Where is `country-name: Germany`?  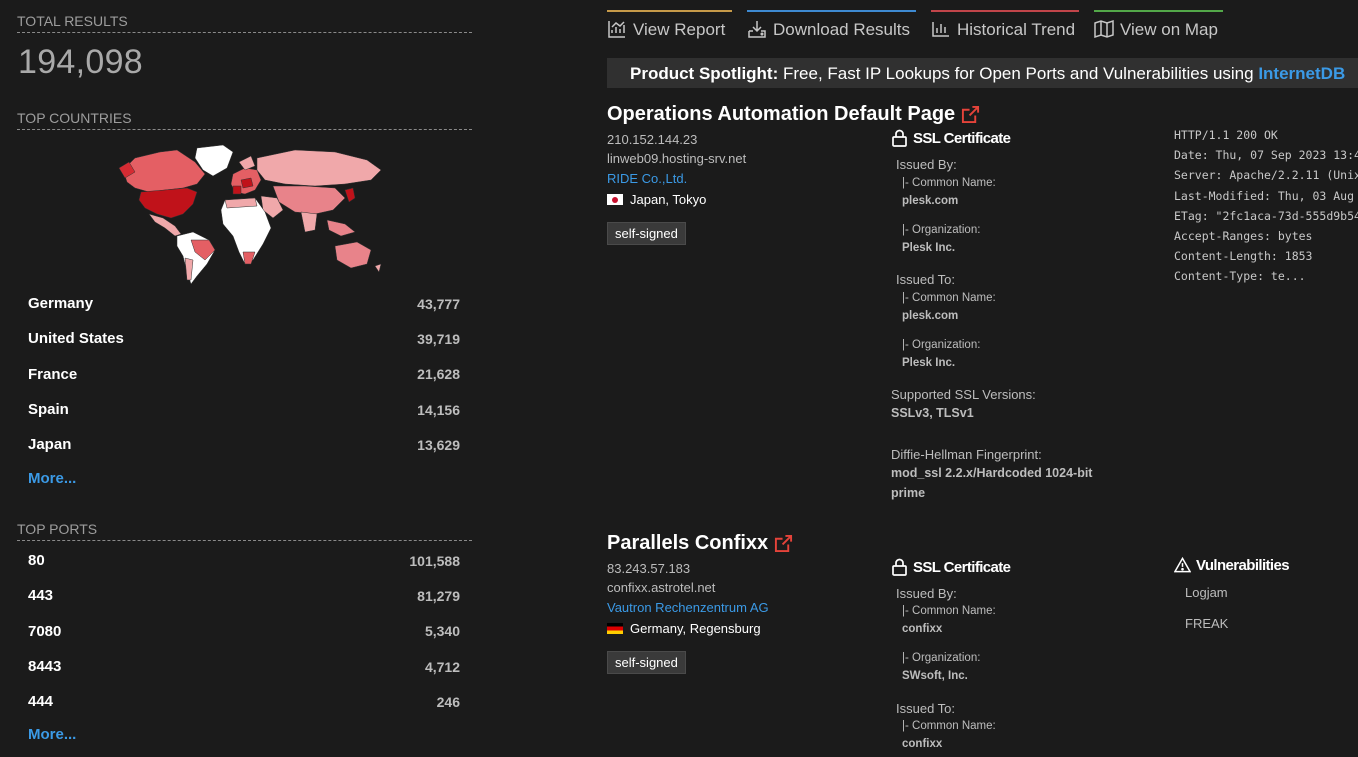
country-name: Germany is located at coordinates (61, 304).